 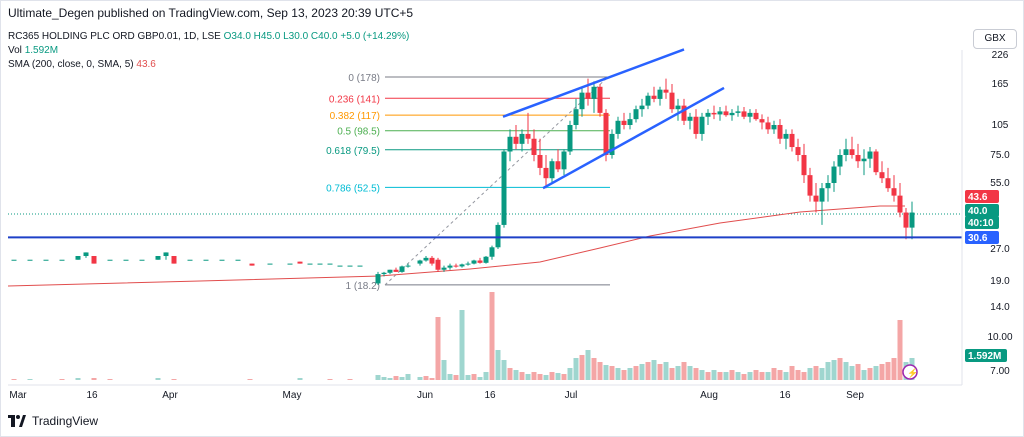 What do you see at coordinates (170, 395) in the screenshot?
I see `time-axis-tick: Apr` at bounding box center [170, 395].